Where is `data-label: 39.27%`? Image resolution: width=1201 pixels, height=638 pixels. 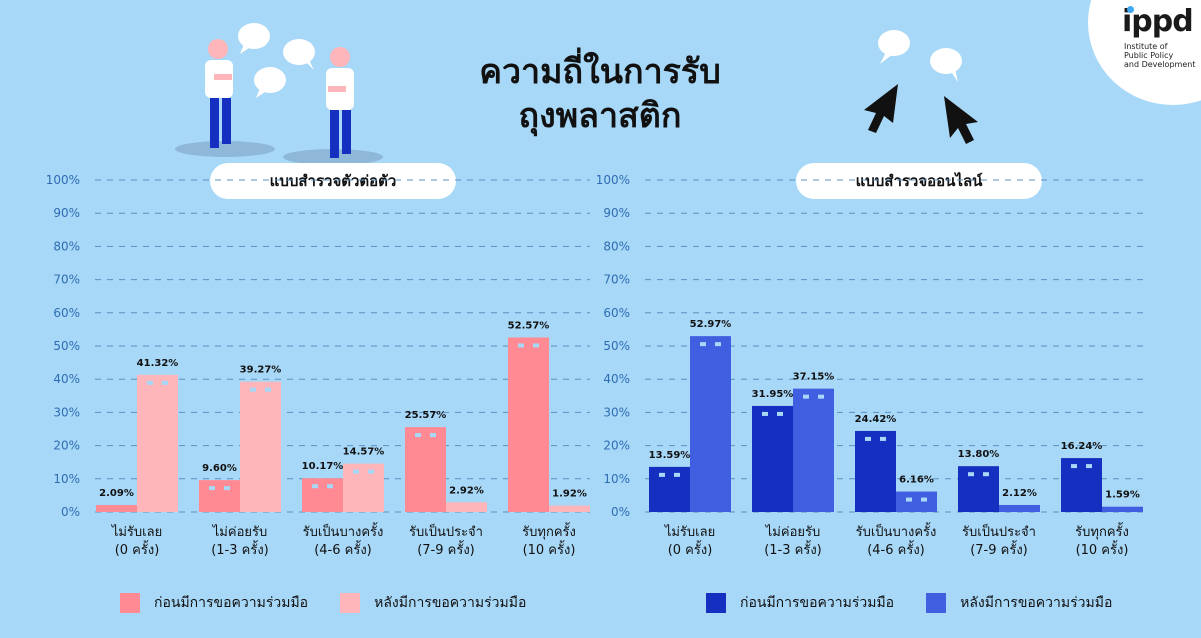
data-label: 39.27% is located at coordinates (261, 370).